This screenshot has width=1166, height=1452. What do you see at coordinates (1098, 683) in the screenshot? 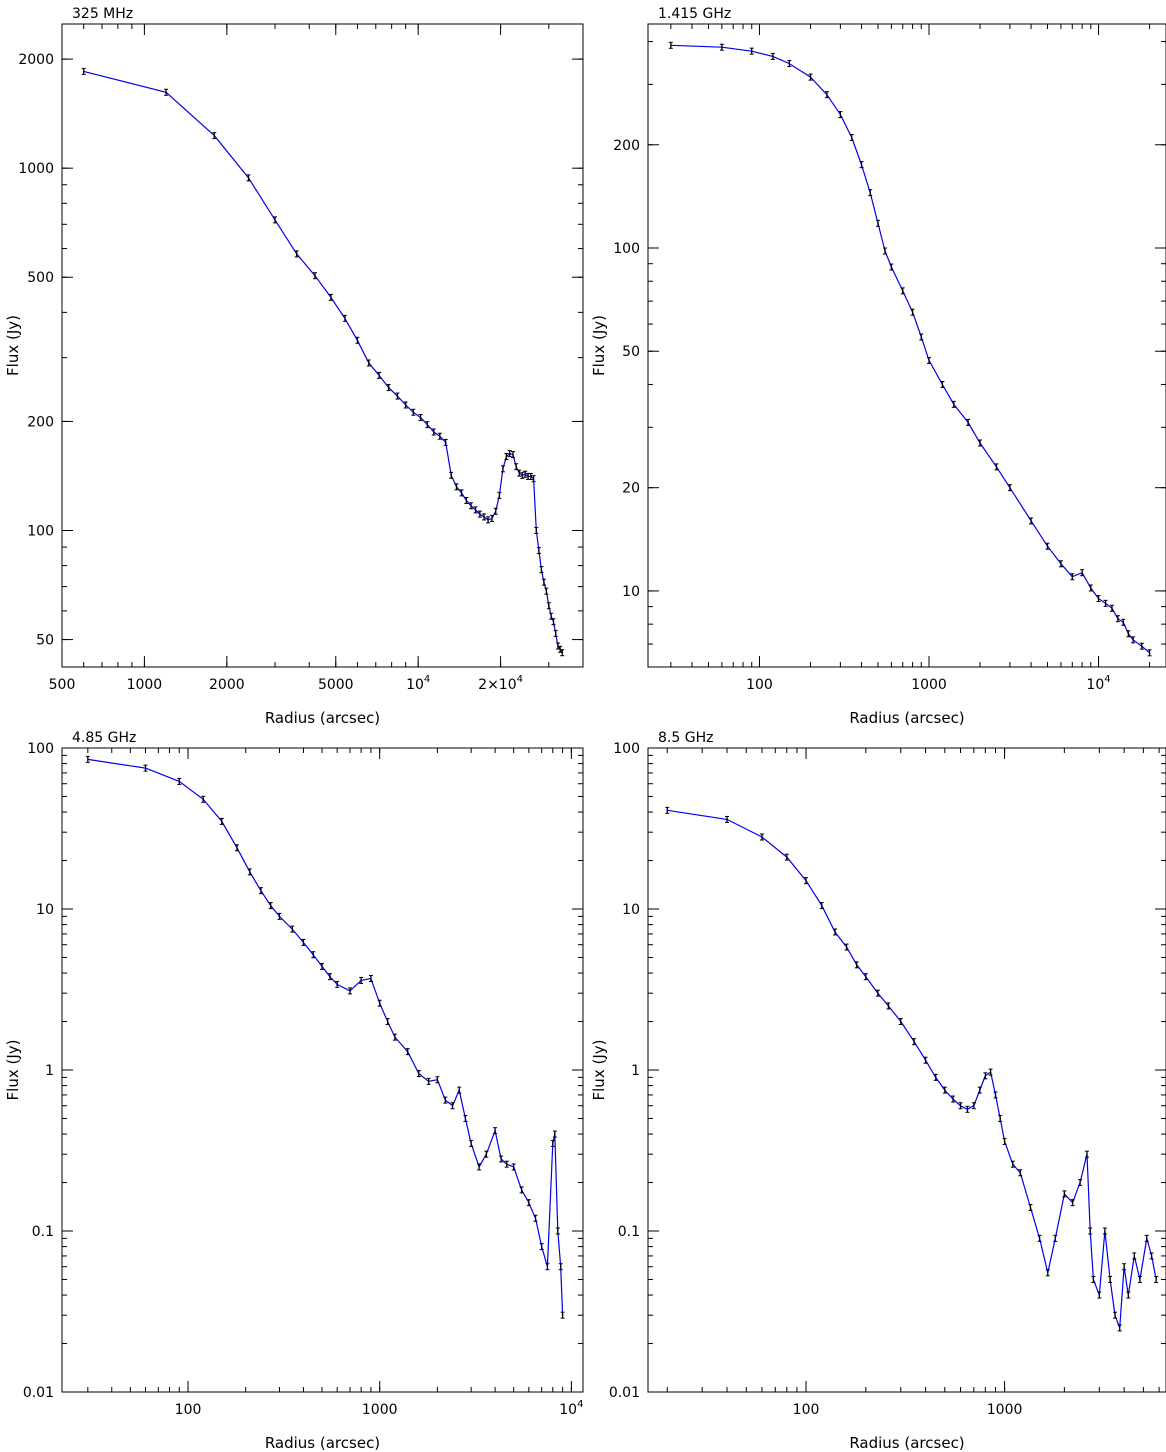
I see `x-tick-label: 10⁴` at bounding box center [1098, 683].